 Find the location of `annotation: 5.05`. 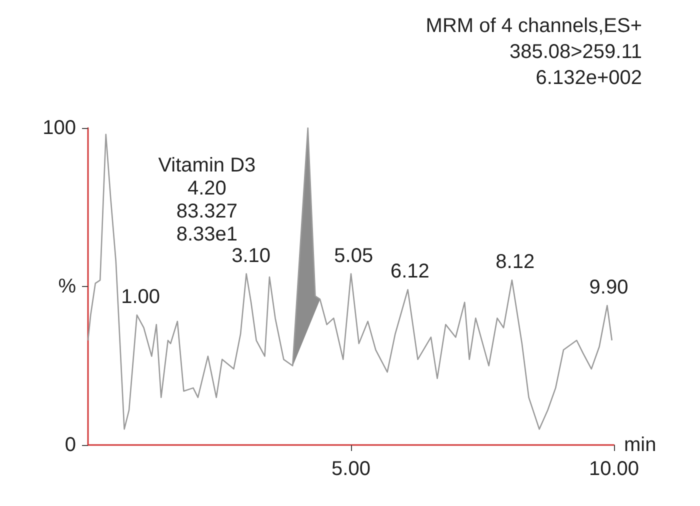

annotation: 5.05 is located at coordinates (354, 255).